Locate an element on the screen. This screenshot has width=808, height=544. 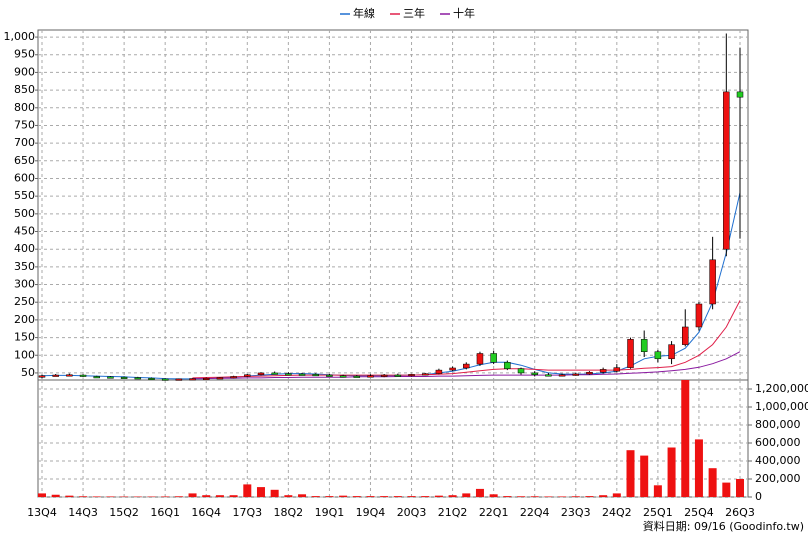
y2-tick-label: 1,000,000 is located at coordinates (781, 406).